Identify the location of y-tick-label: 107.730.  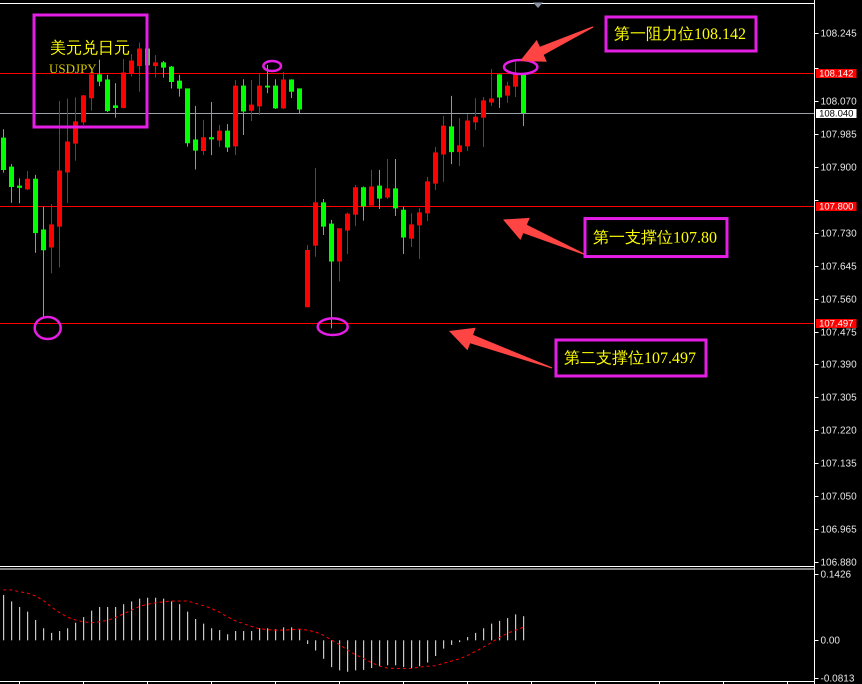
(839, 233).